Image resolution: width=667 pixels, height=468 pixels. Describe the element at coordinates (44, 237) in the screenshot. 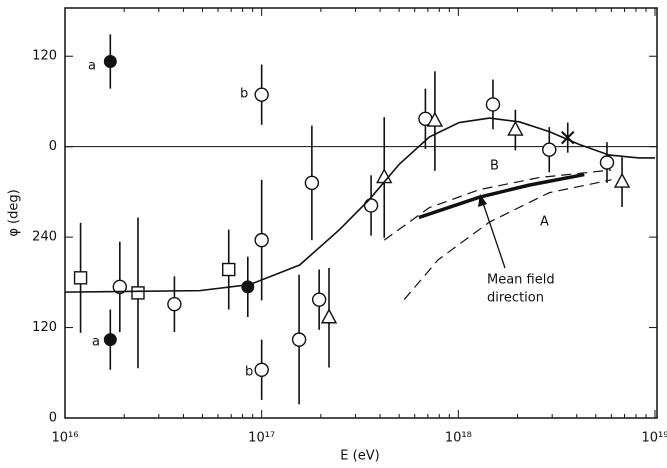

I see `y-tick-label: 240` at that location.